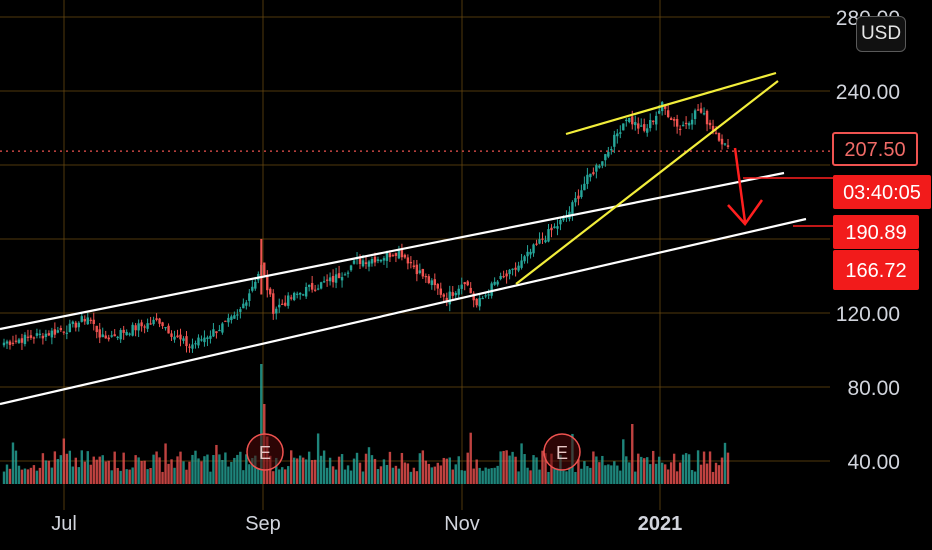 This screenshot has width=932, height=550. I want to click on y-tick-label: 80.00, so click(873, 388).